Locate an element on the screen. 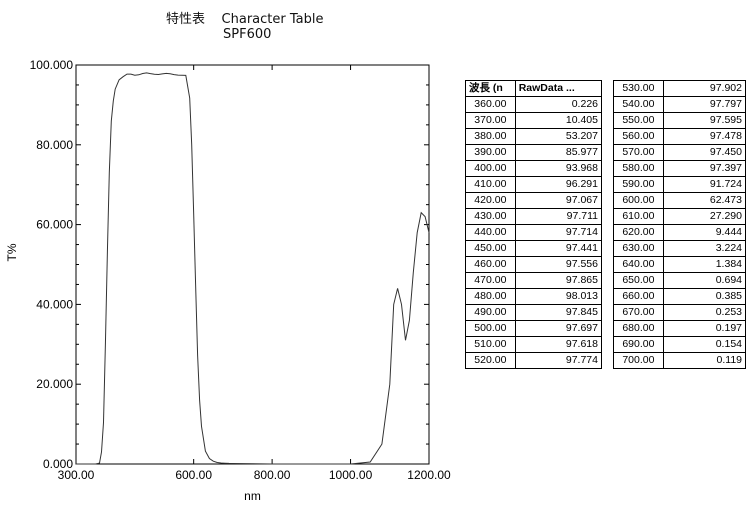  table-row: 450.00 97.441 is located at coordinates (534, 248).